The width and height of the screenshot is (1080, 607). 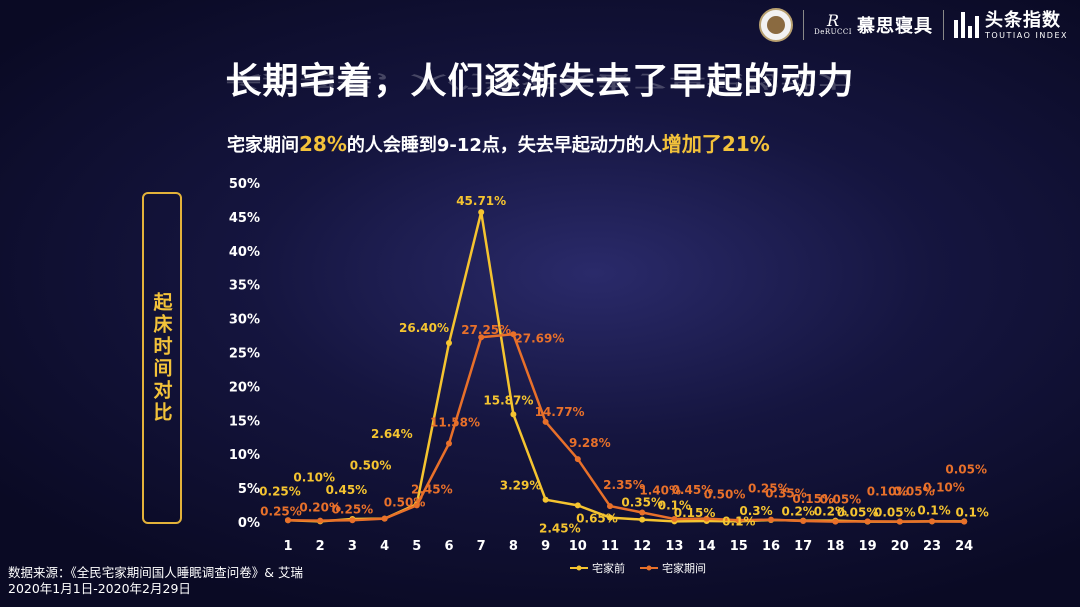 What do you see at coordinates (513, 546) in the screenshot?
I see `x-tick-label: 8` at bounding box center [513, 546].